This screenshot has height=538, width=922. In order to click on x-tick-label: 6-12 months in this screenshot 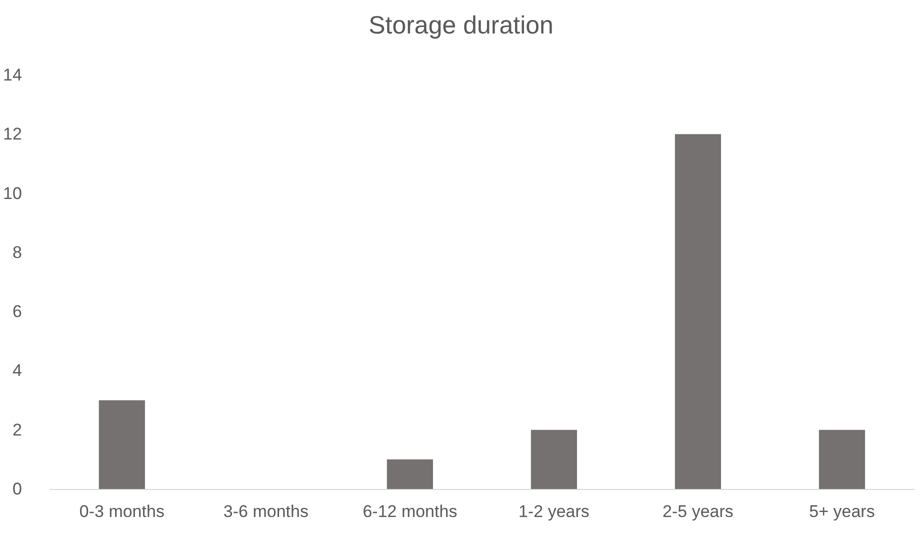, I will do `click(410, 511)`.